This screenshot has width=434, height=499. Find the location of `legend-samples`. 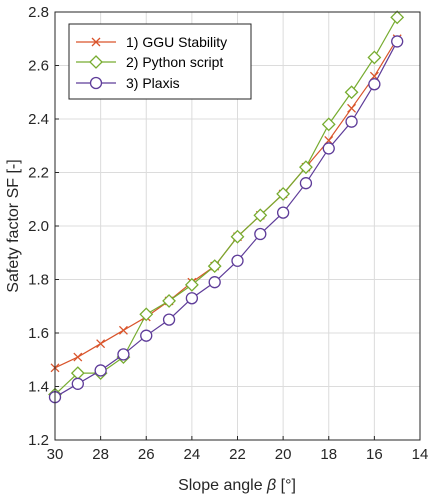

legend-samples is located at coordinates (96, 63).